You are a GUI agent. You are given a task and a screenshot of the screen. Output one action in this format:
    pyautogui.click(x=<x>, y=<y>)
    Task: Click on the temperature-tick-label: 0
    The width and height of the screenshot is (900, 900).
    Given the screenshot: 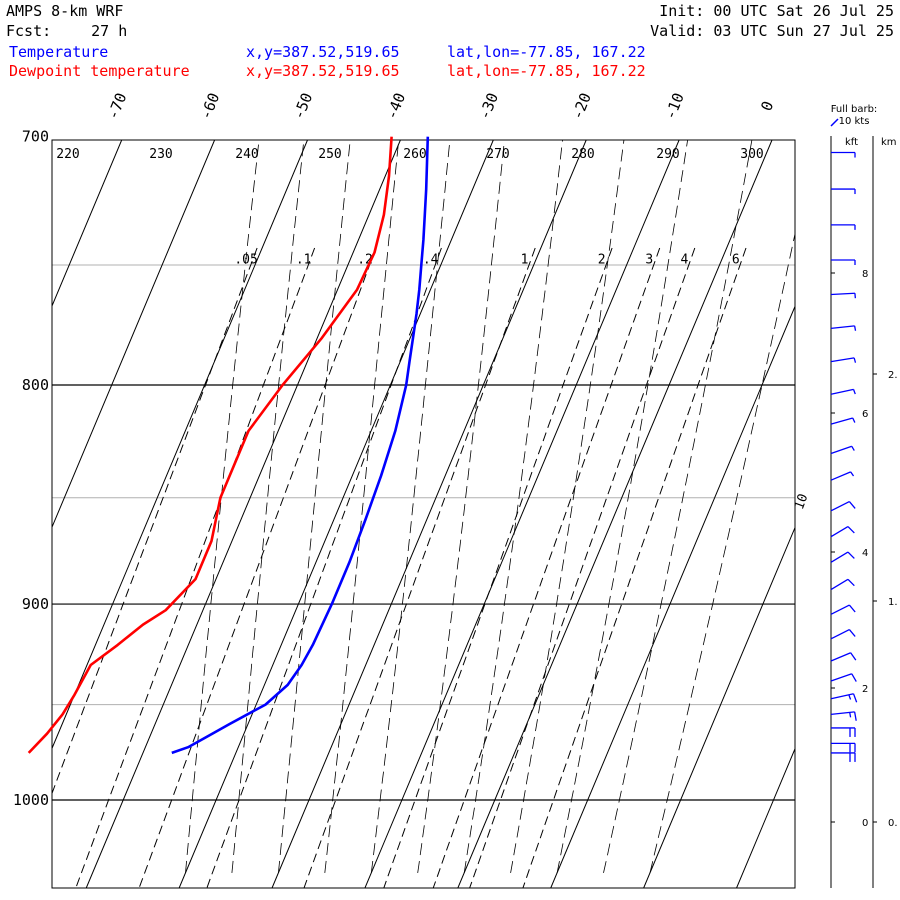 What is the action you would take?
    pyautogui.click(x=767, y=106)
    